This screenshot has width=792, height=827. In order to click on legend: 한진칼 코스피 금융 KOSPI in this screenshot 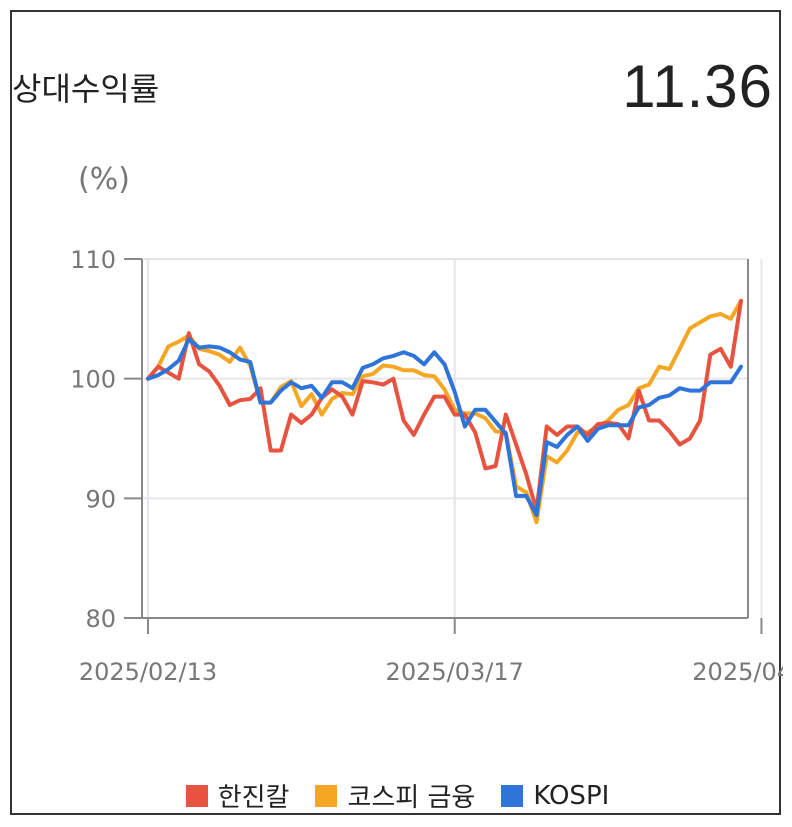, I will do `click(397, 795)`.